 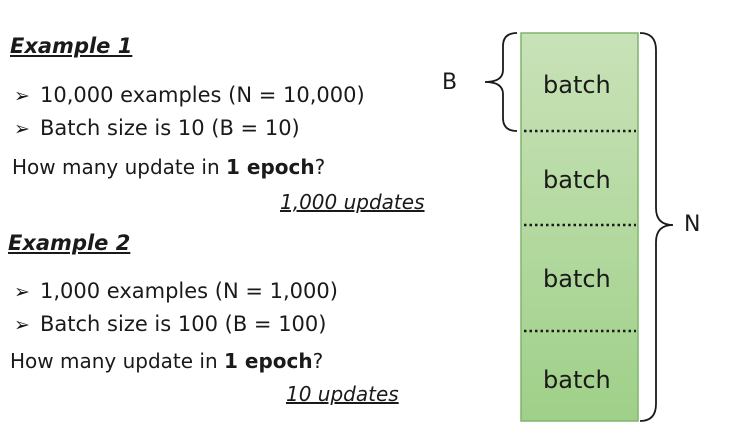 I want to click on example2-heading: Example 2, so click(x=69, y=243).